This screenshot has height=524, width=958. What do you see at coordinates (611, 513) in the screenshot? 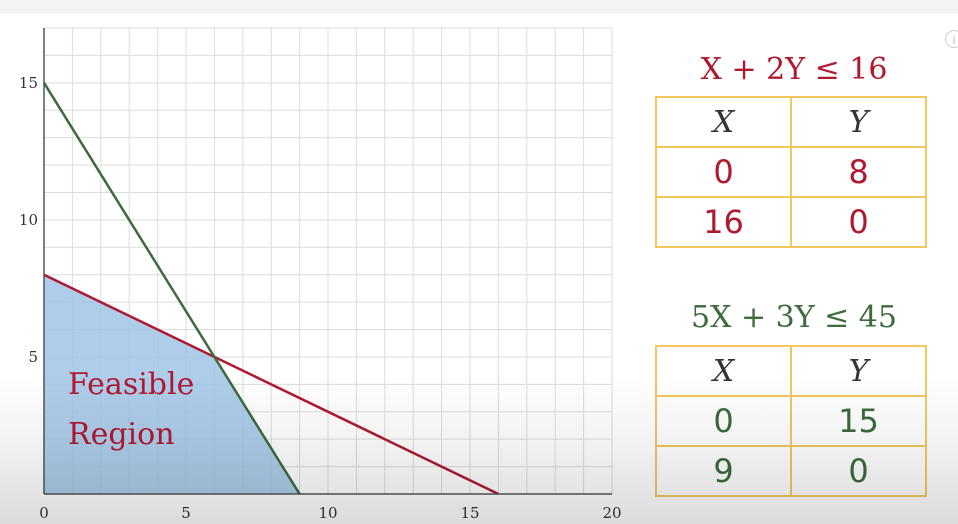
I see `x-tick-label: 20` at bounding box center [611, 513].